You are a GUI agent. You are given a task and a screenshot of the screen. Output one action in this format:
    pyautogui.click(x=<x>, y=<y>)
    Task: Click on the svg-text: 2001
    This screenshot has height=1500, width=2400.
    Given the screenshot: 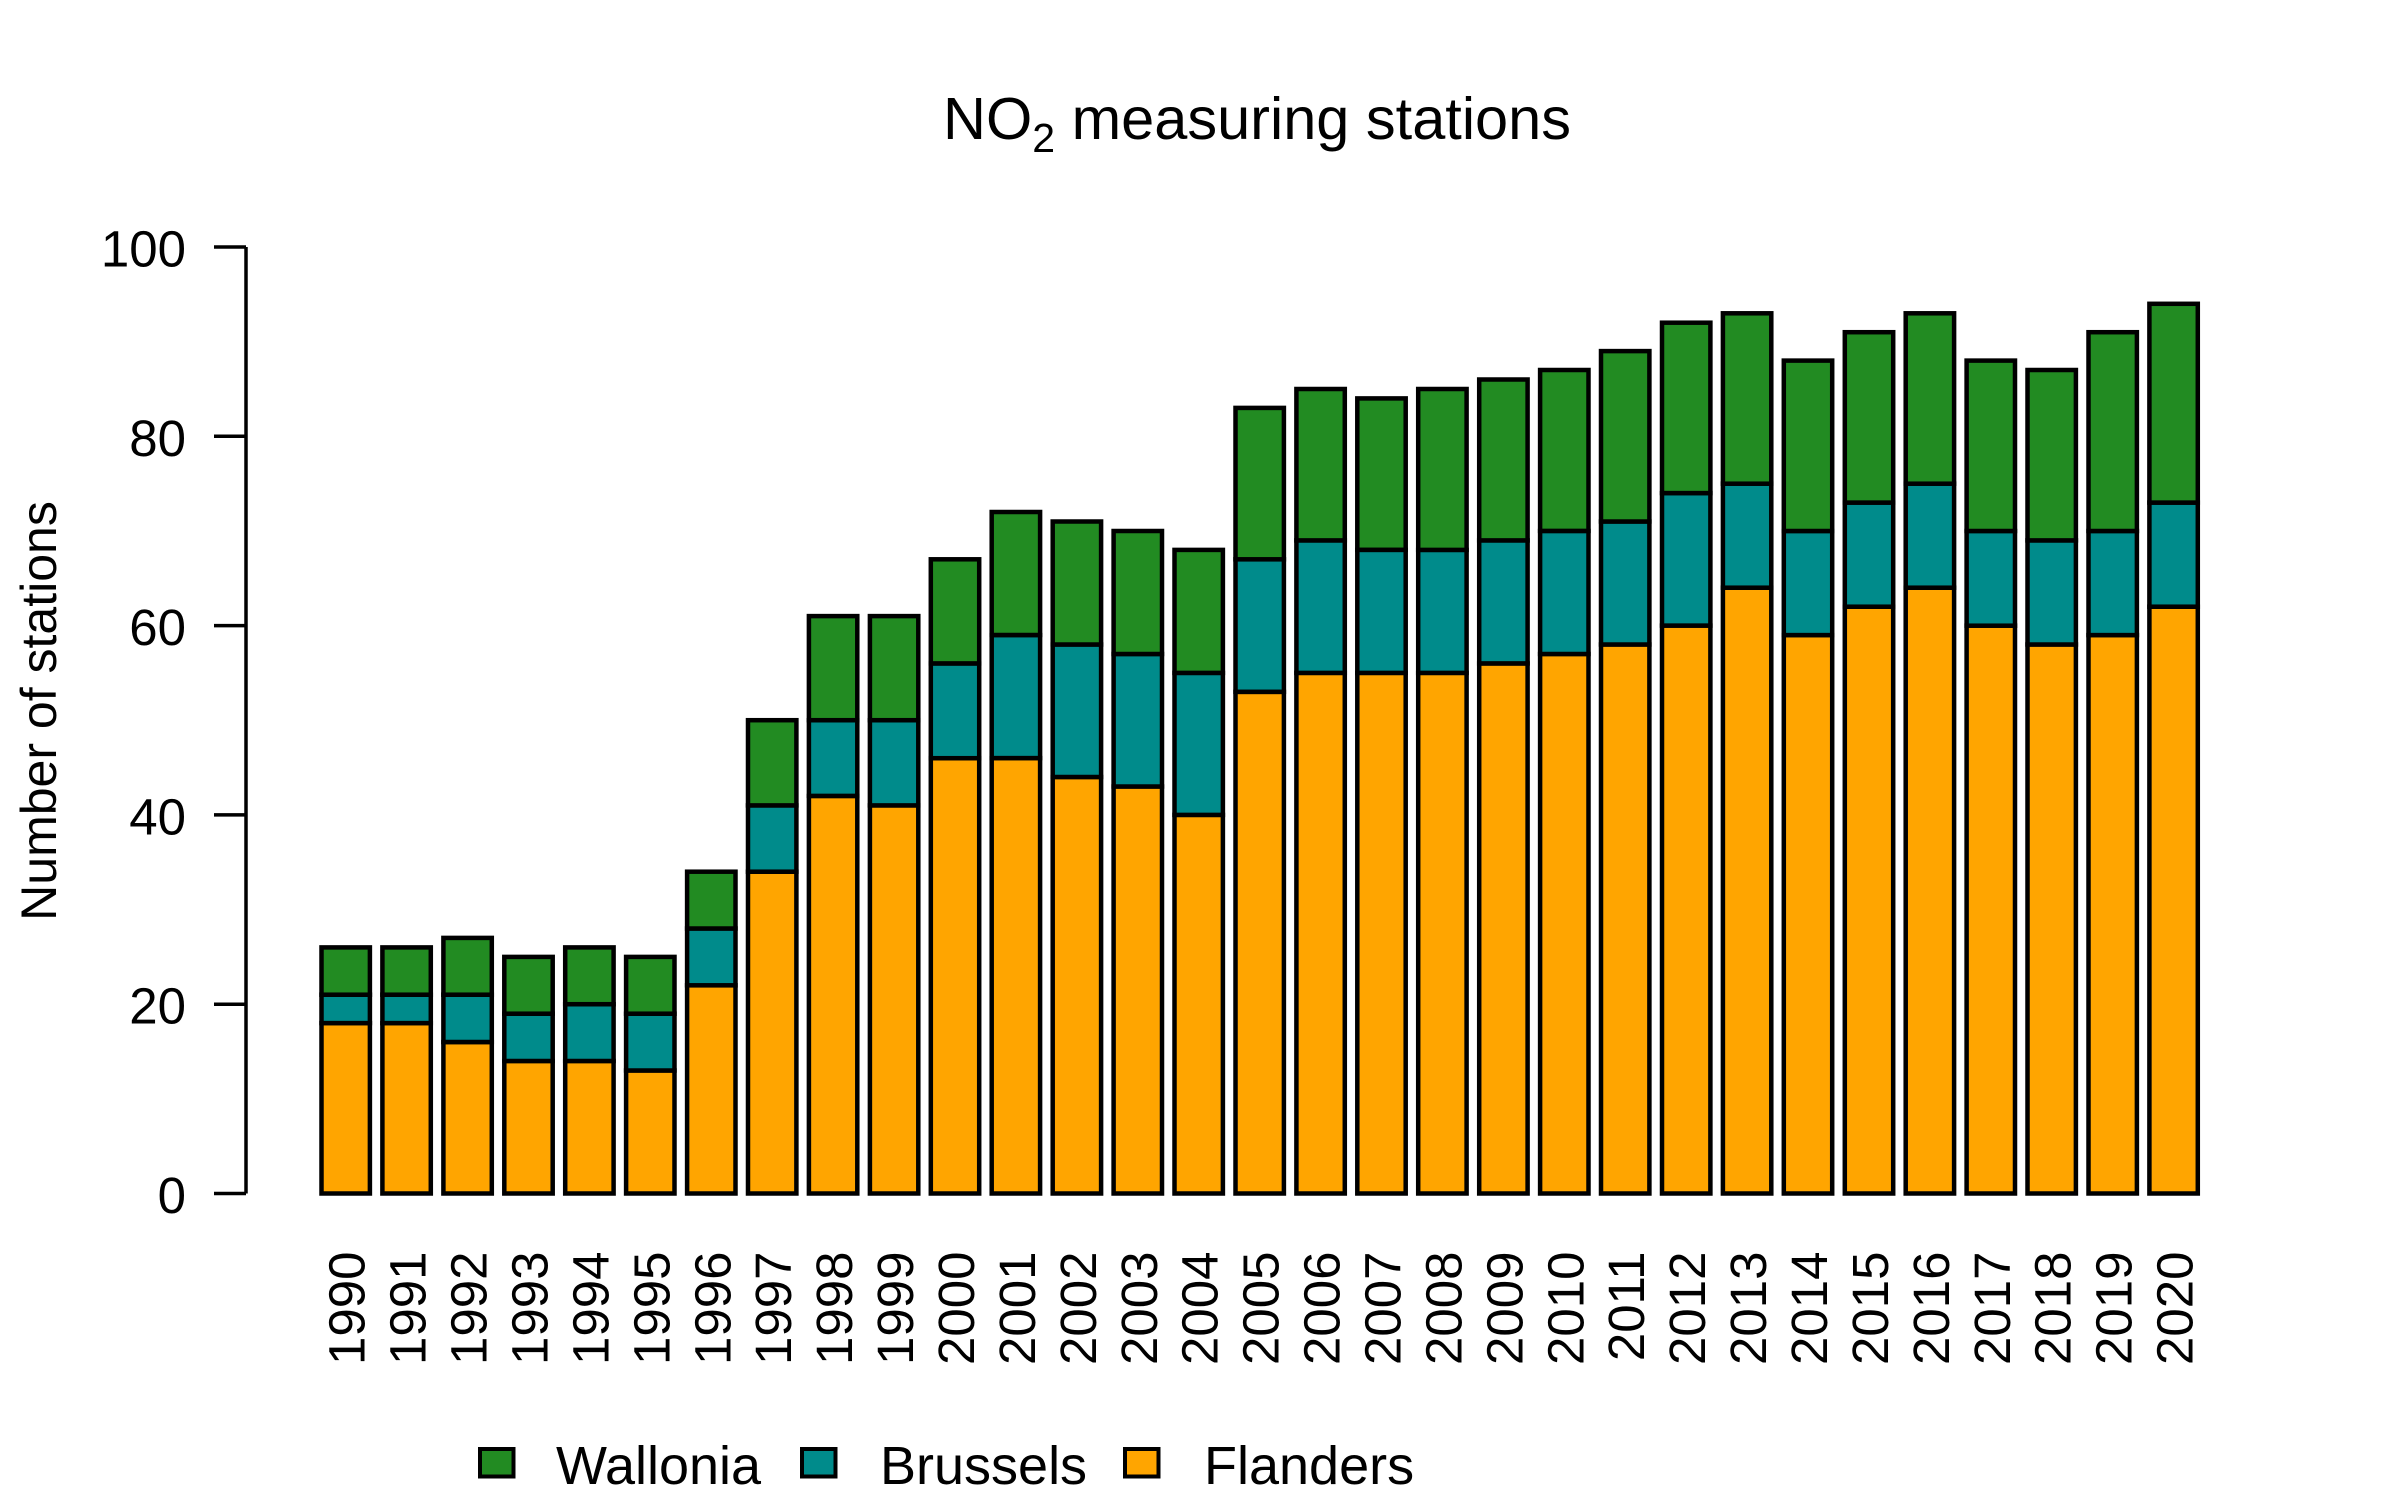 What is the action you would take?
    pyautogui.click(x=1017, y=1308)
    